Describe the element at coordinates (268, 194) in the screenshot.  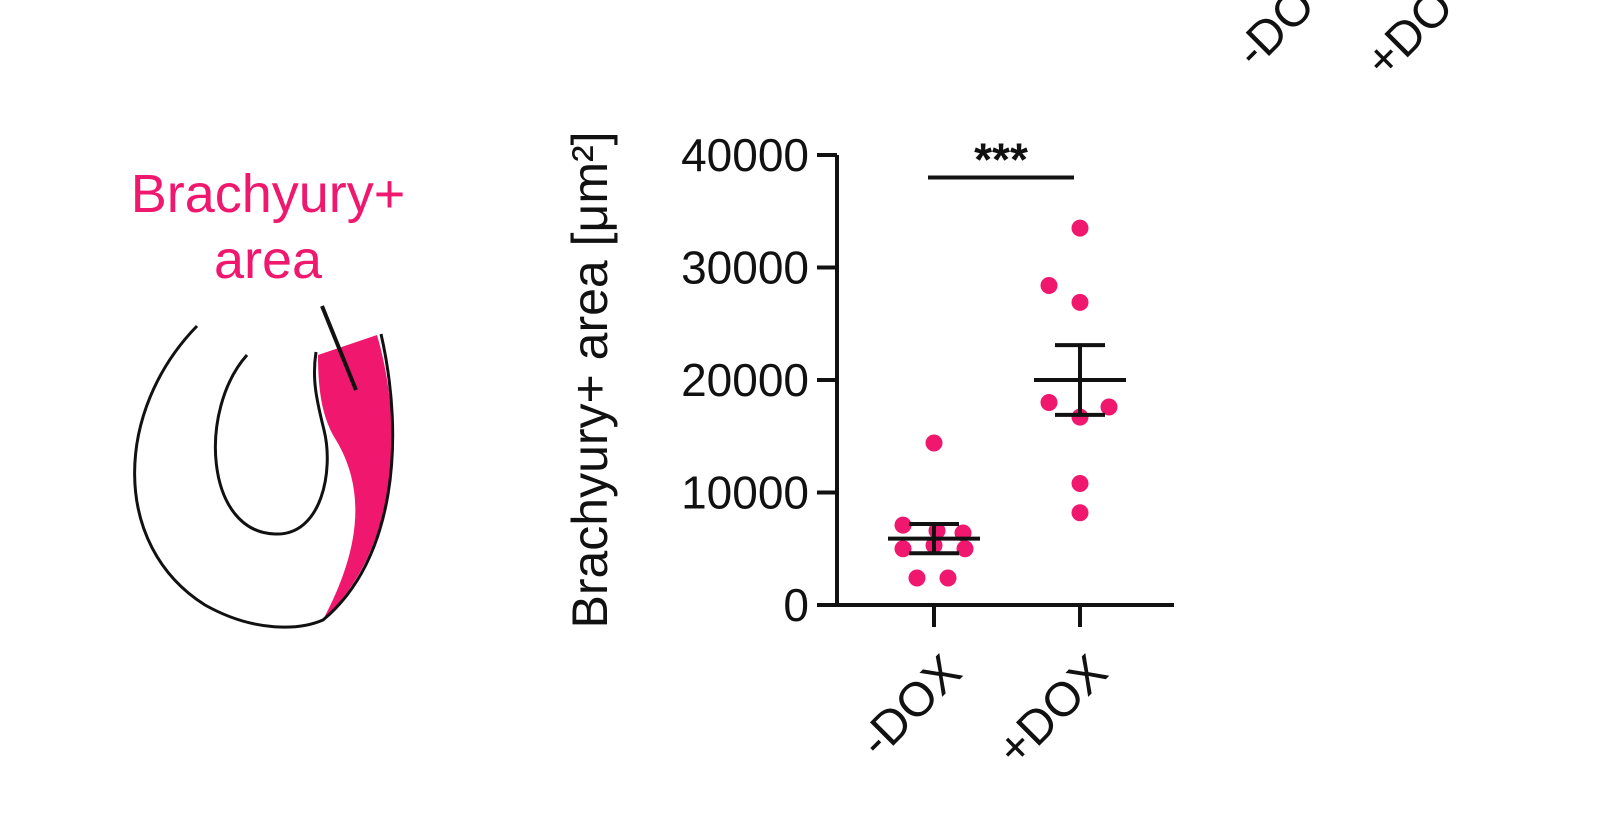
I see `diagram-label: Brachyury+` at that location.